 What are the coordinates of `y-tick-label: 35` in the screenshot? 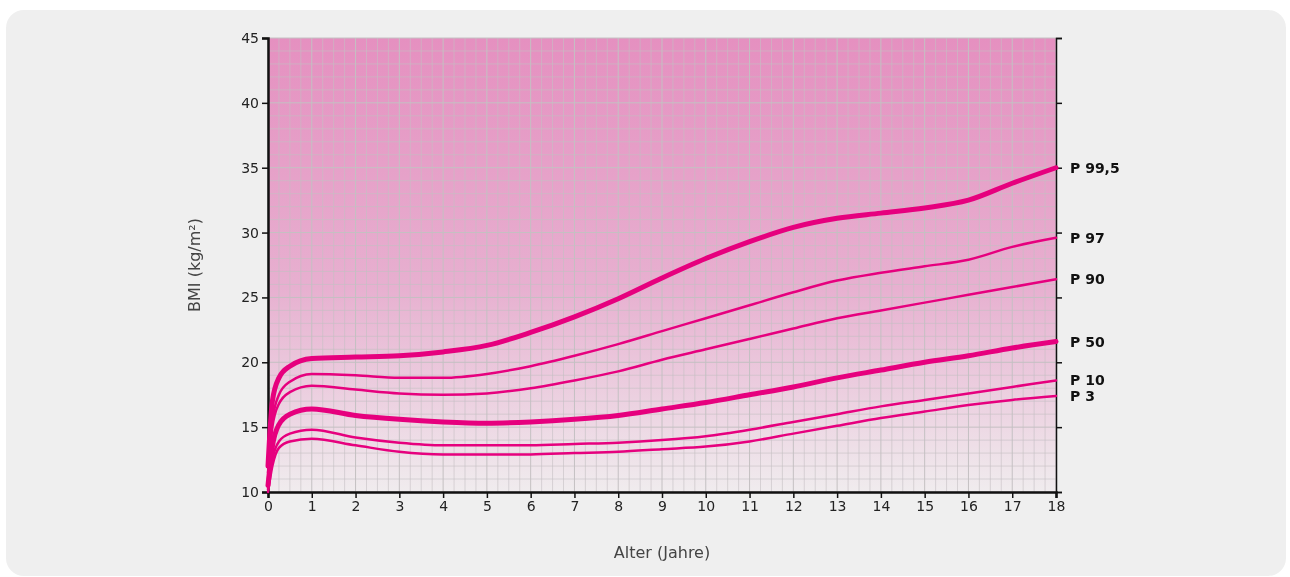 It's located at (250, 167).